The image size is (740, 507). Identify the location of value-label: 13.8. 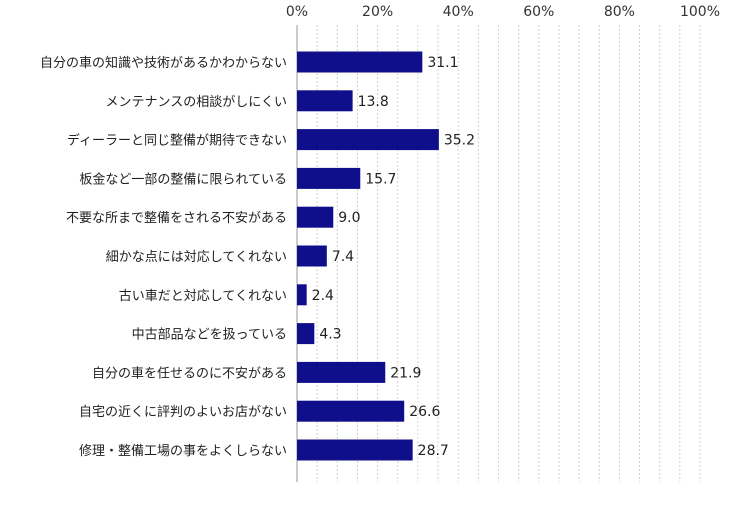
(373, 102).